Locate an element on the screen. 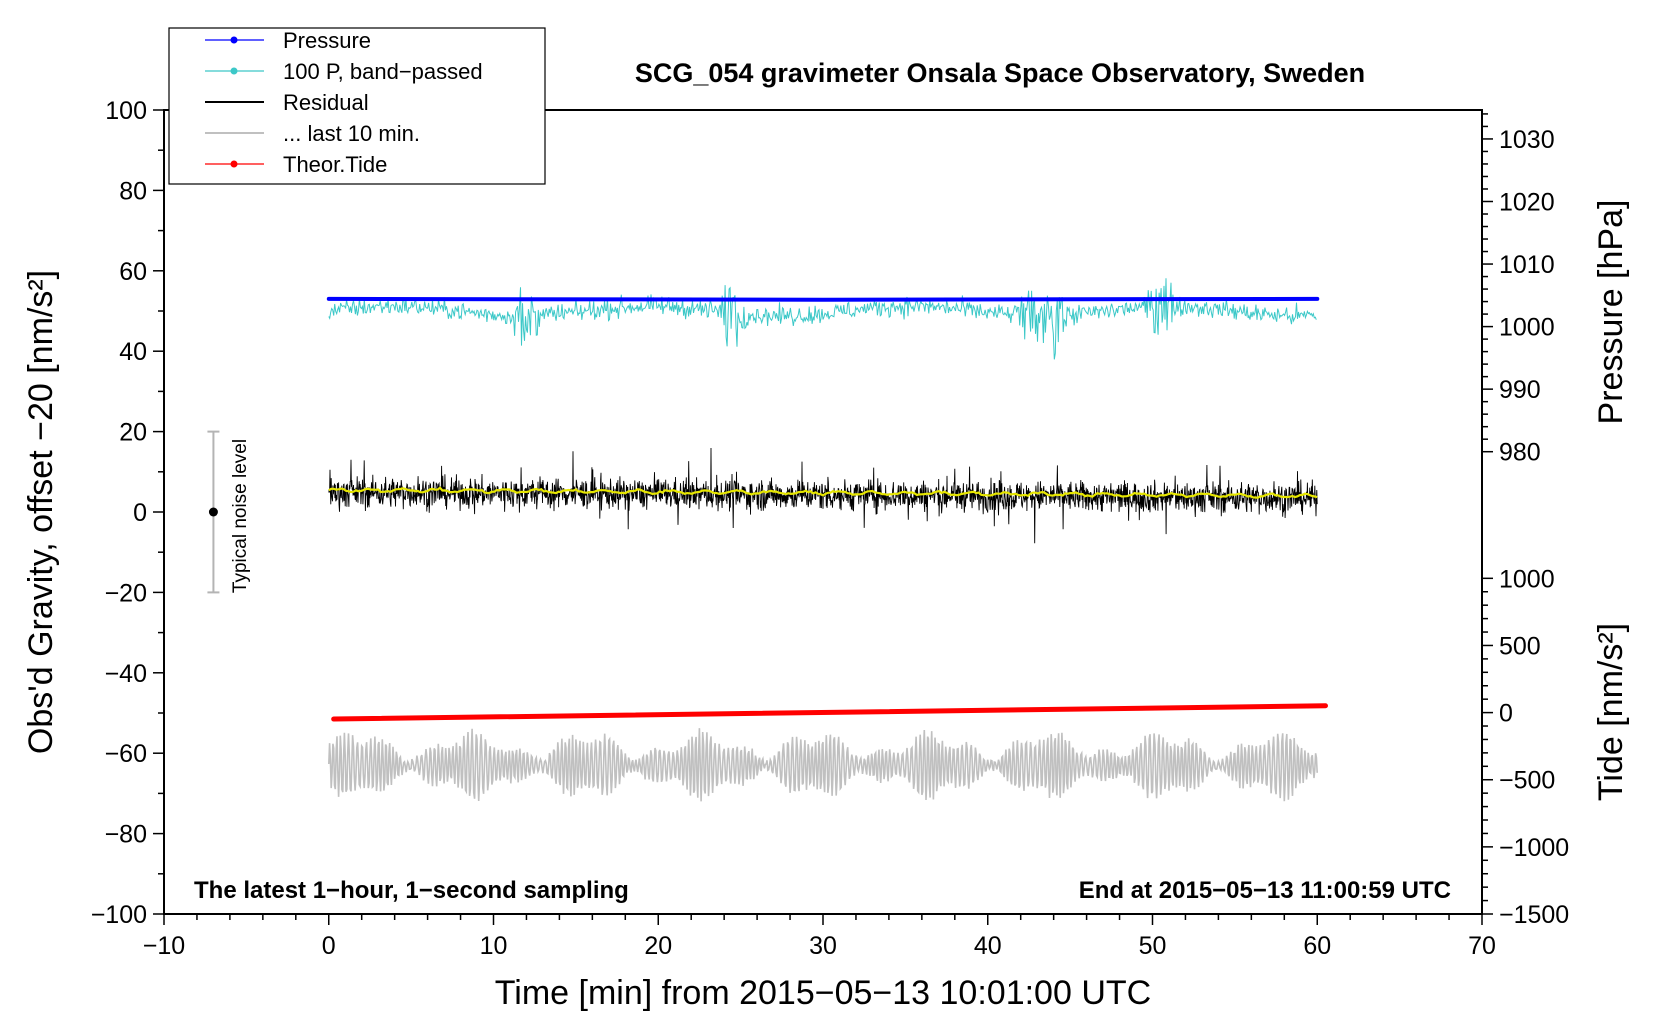 This screenshot has width=1660, height=1020. y-axis-tide-title: Tide [nm/s²] is located at coordinates (1611, 712).